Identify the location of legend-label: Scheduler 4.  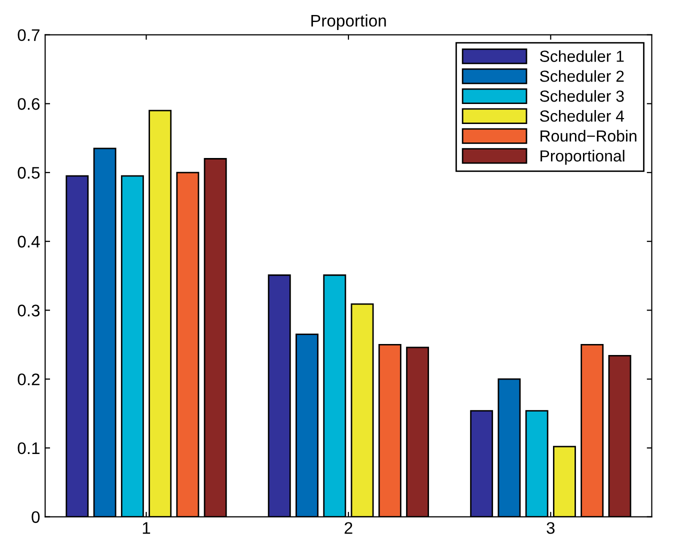
(582, 116).